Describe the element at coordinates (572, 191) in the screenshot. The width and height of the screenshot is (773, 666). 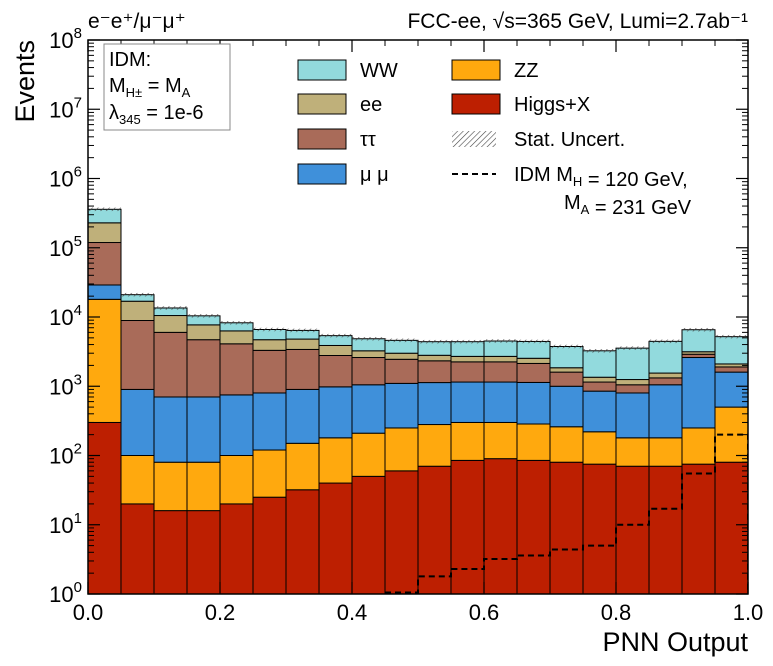
I see `legend-item-idm-m-h-120-gev: IDM MH = 120 GeV,MA = 231 GeV` at that location.